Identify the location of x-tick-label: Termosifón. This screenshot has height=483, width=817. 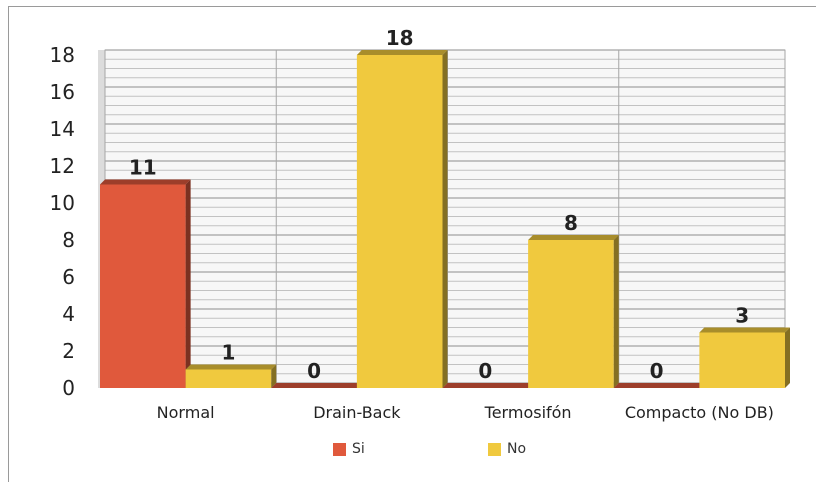
(528, 412).